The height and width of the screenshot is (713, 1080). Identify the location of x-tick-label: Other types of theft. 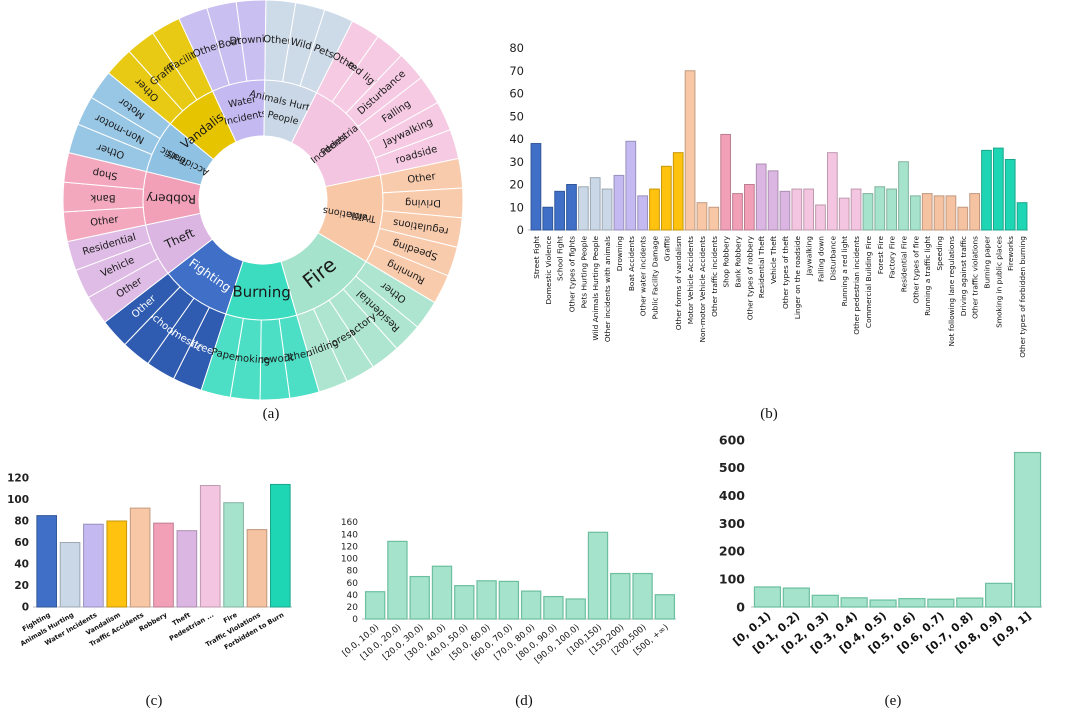
(785, 272).